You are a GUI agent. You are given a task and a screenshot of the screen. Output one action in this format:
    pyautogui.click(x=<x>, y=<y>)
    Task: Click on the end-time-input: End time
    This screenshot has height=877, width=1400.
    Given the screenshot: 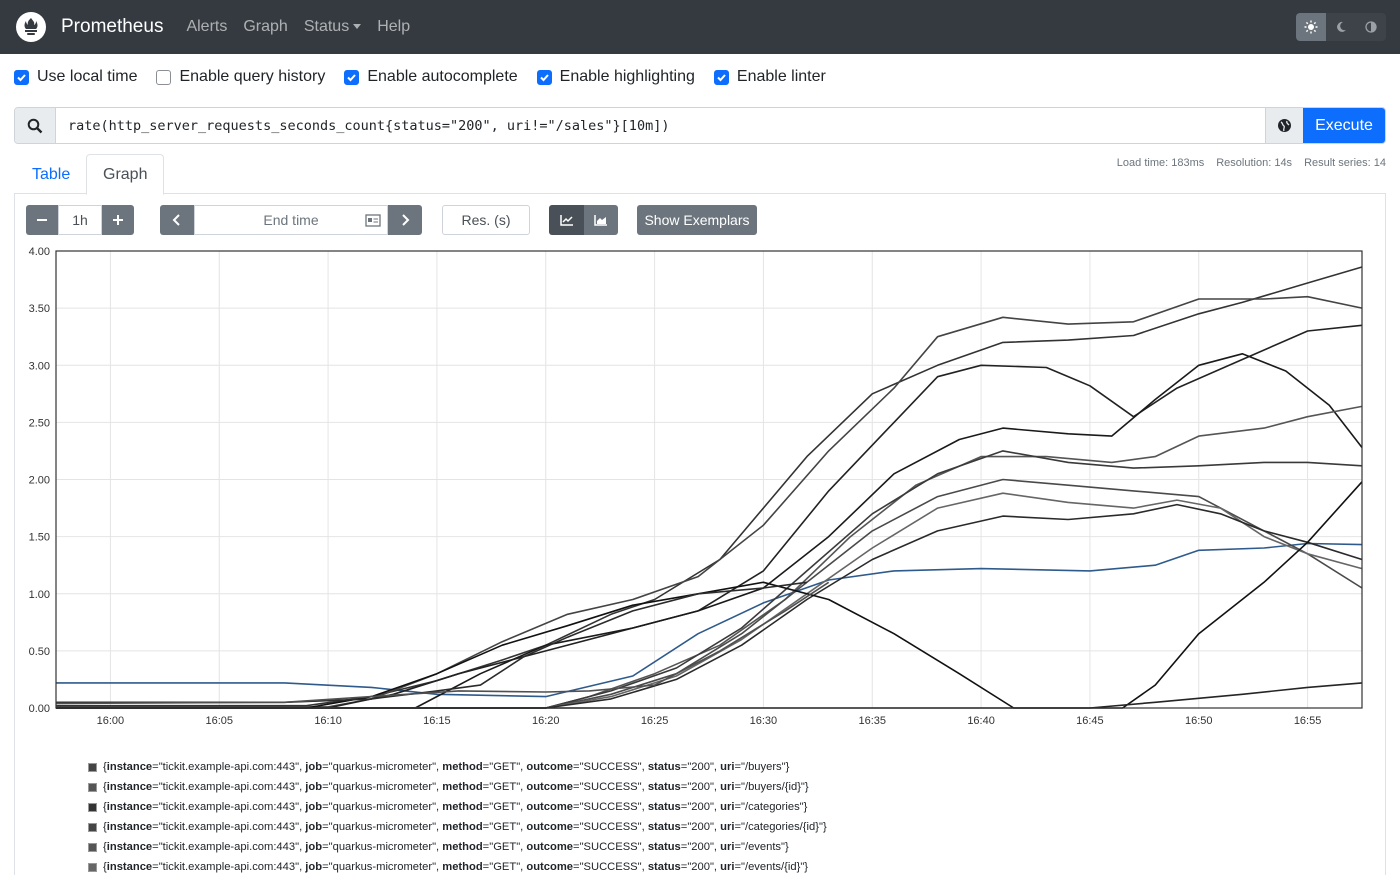 What is the action you would take?
    pyautogui.click(x=291, y=220)
    